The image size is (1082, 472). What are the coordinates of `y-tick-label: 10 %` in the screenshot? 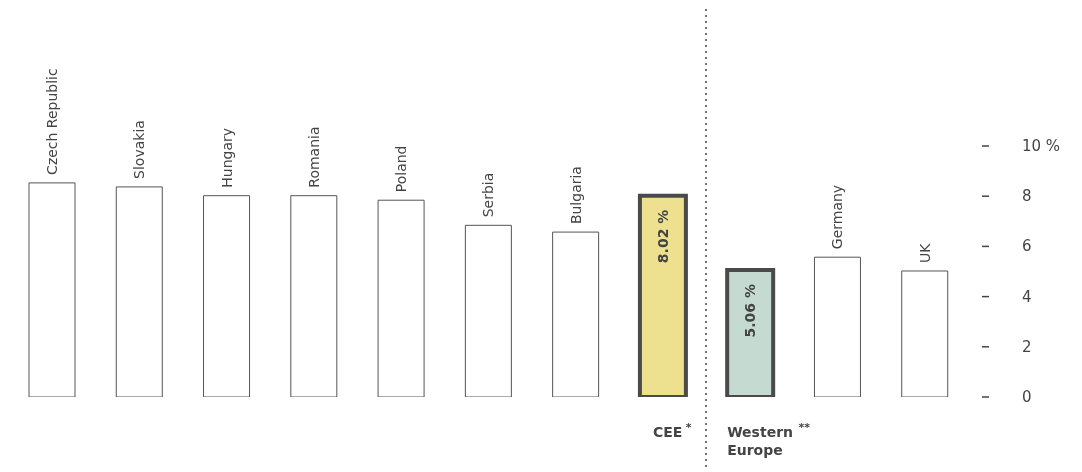 It's located at (1041, 146).